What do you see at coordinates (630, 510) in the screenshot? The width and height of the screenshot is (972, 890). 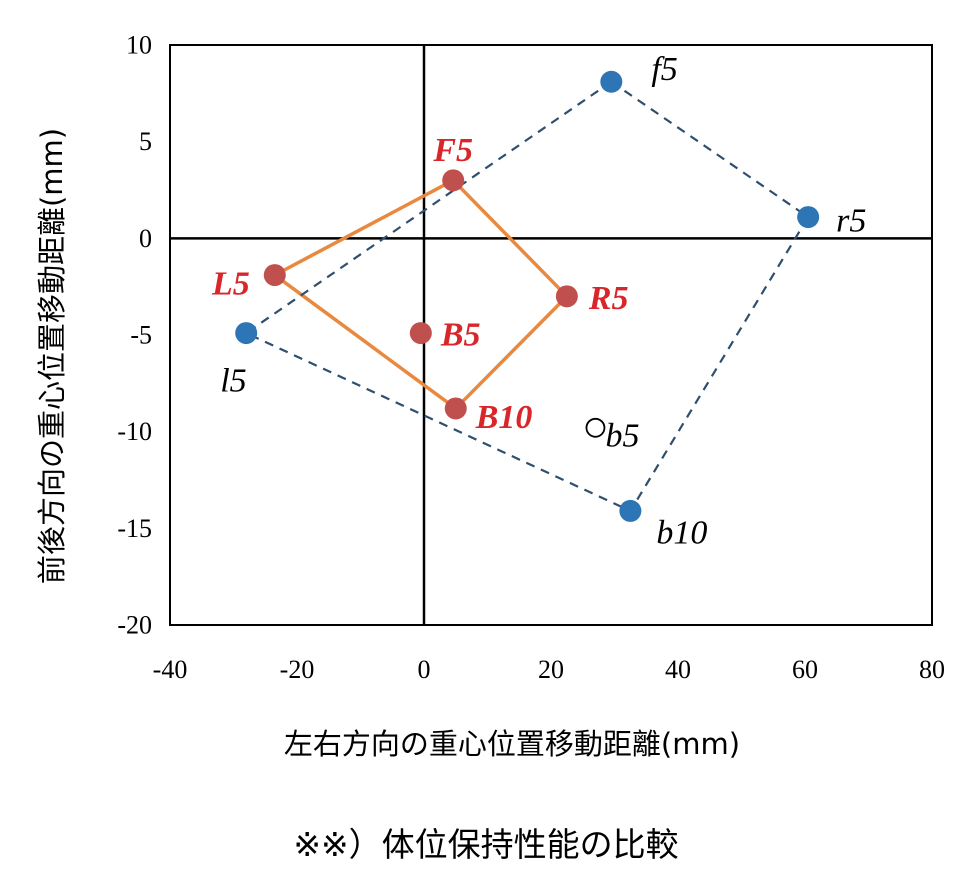 I see `point-b10` at bounding box center [630, 510].